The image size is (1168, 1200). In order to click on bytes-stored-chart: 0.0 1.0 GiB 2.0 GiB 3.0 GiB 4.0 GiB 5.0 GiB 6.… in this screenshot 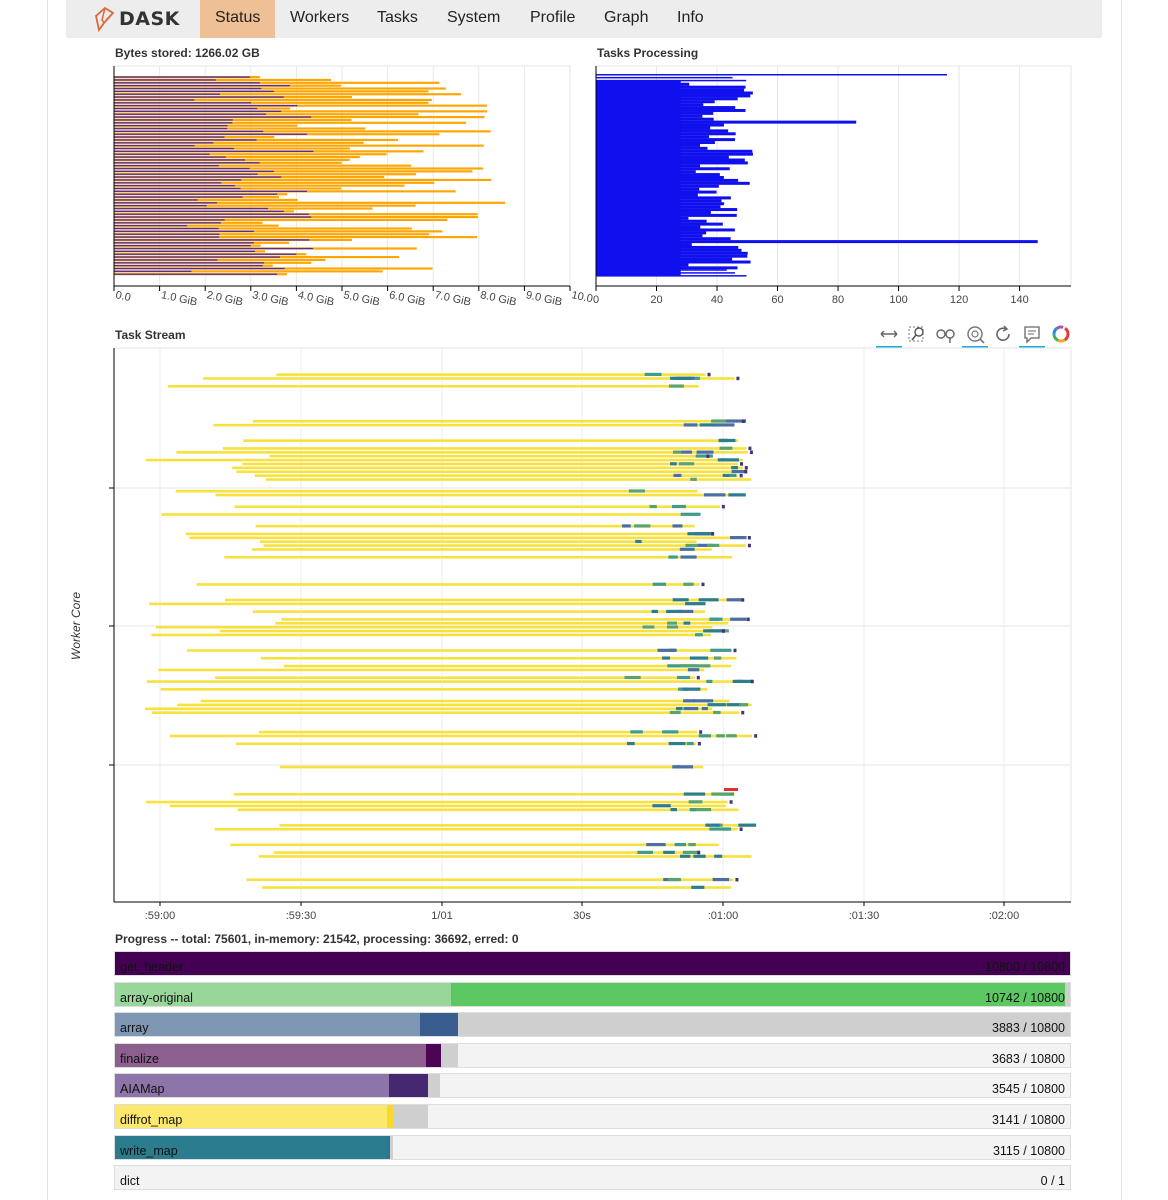, I will do `click(353, 190)`.